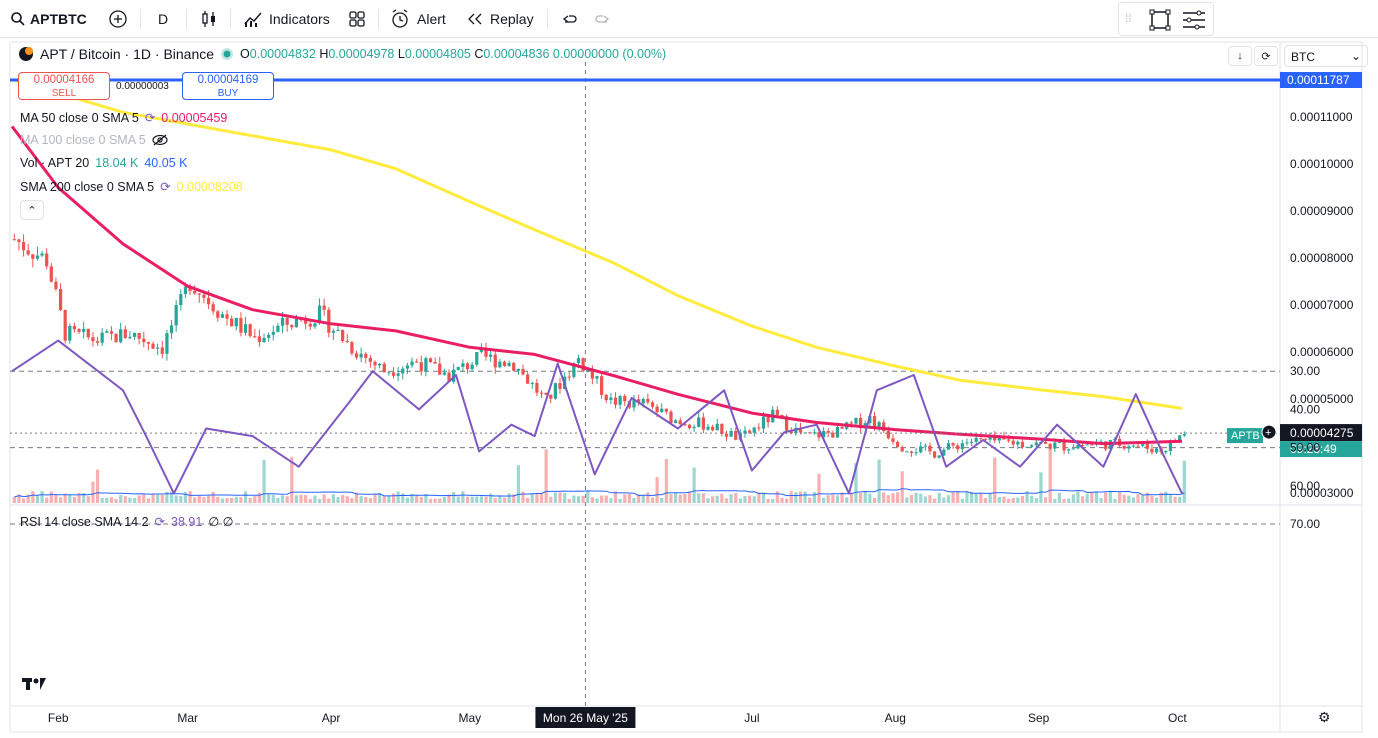  Describe the element at coordinates (1326, 56) in the screenshot. I see `currency-select: BTC ⌄` at that location.